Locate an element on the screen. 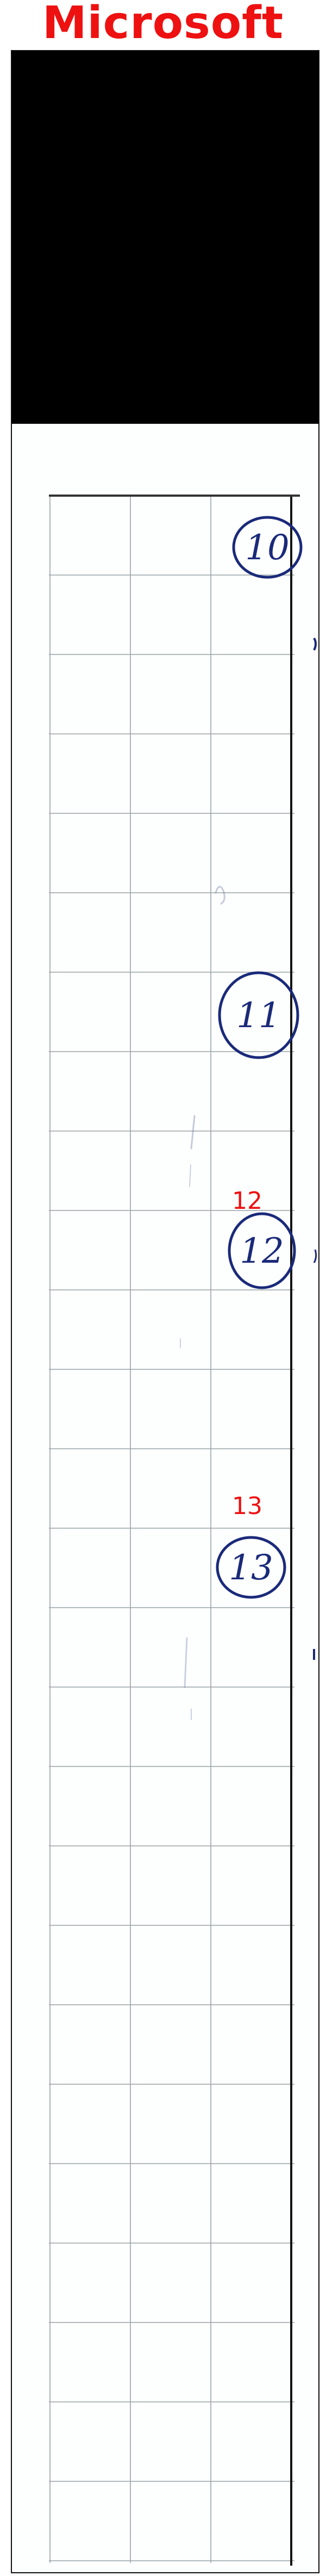  redaction-block is located at coordinates (165, 237).